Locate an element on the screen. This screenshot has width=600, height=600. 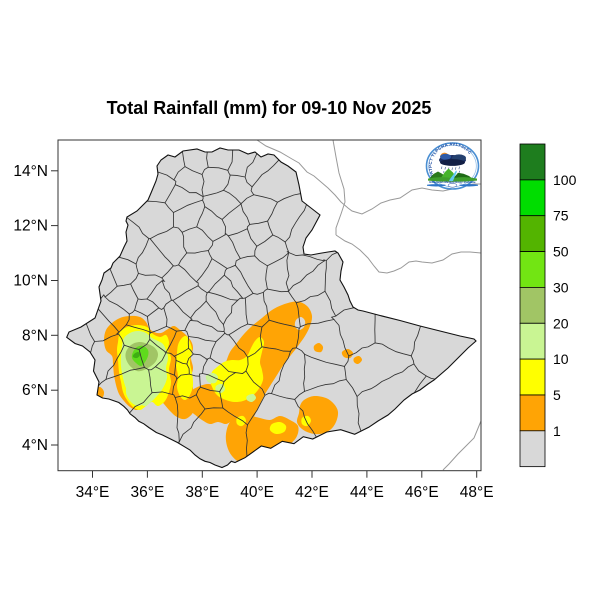
svg-text: 42°E is located at coordinates (312, 492).